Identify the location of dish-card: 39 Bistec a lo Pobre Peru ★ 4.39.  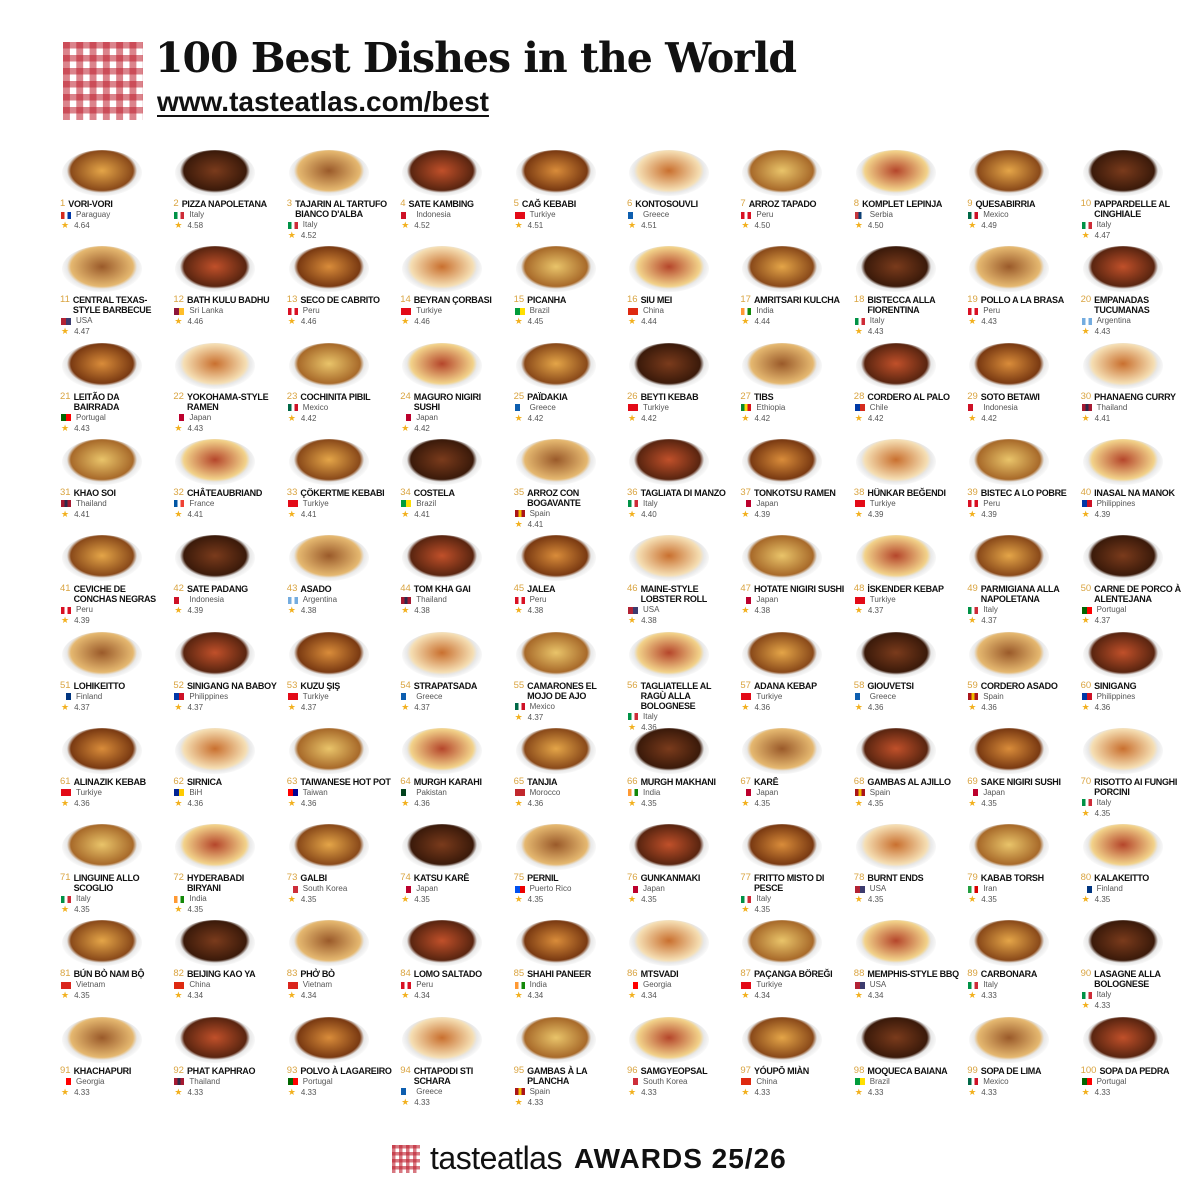
(1021, 486).